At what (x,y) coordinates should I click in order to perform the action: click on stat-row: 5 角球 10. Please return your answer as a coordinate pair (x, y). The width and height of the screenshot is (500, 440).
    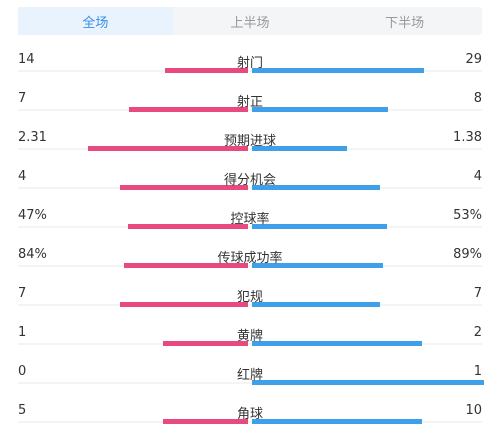
    Looking at the image, I should click on (250, 414).